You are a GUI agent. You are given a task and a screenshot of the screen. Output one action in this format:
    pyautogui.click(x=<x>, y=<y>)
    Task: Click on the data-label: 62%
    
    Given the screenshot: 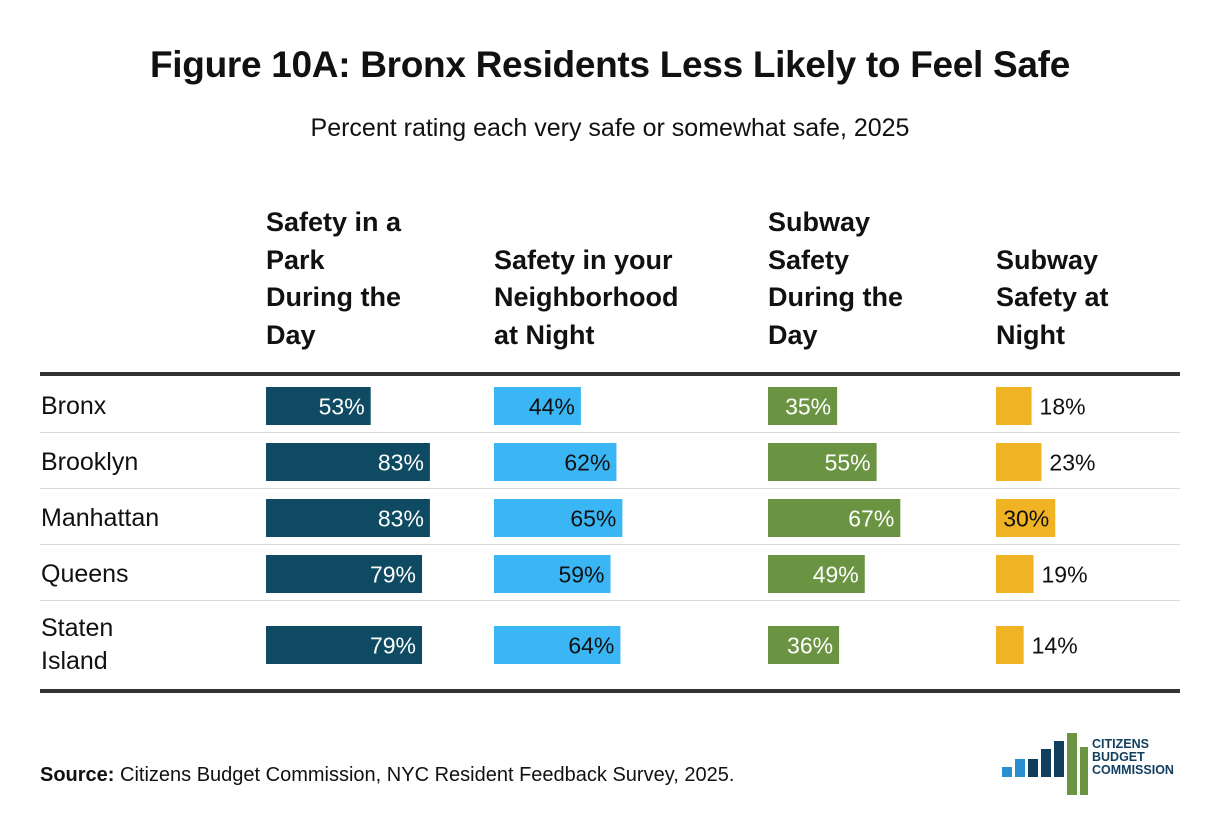 What is the action you would take?
    pyautogui.click(x=587, y=463)
    